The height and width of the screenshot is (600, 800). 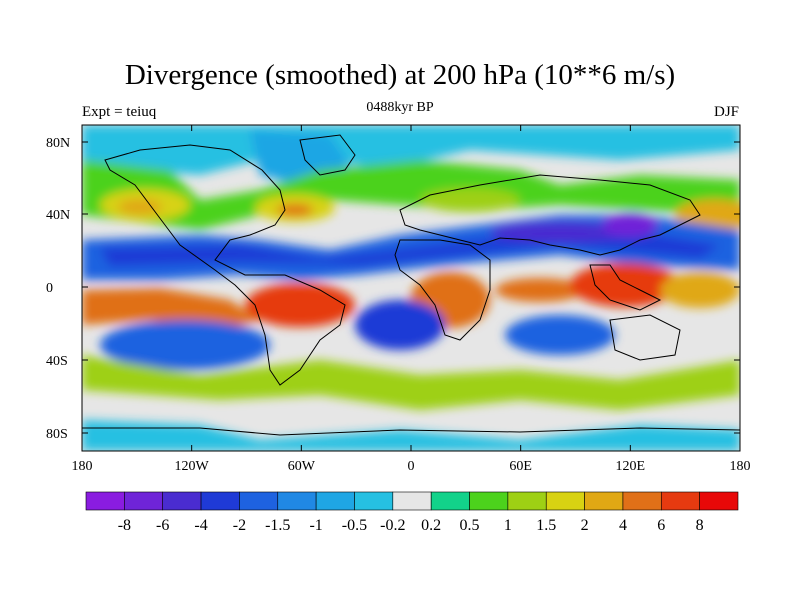 What do you see at coordinates (192, 466) in the screenshot?
I see `lon-tick-label: 120W` at bounding box center [192, 466].